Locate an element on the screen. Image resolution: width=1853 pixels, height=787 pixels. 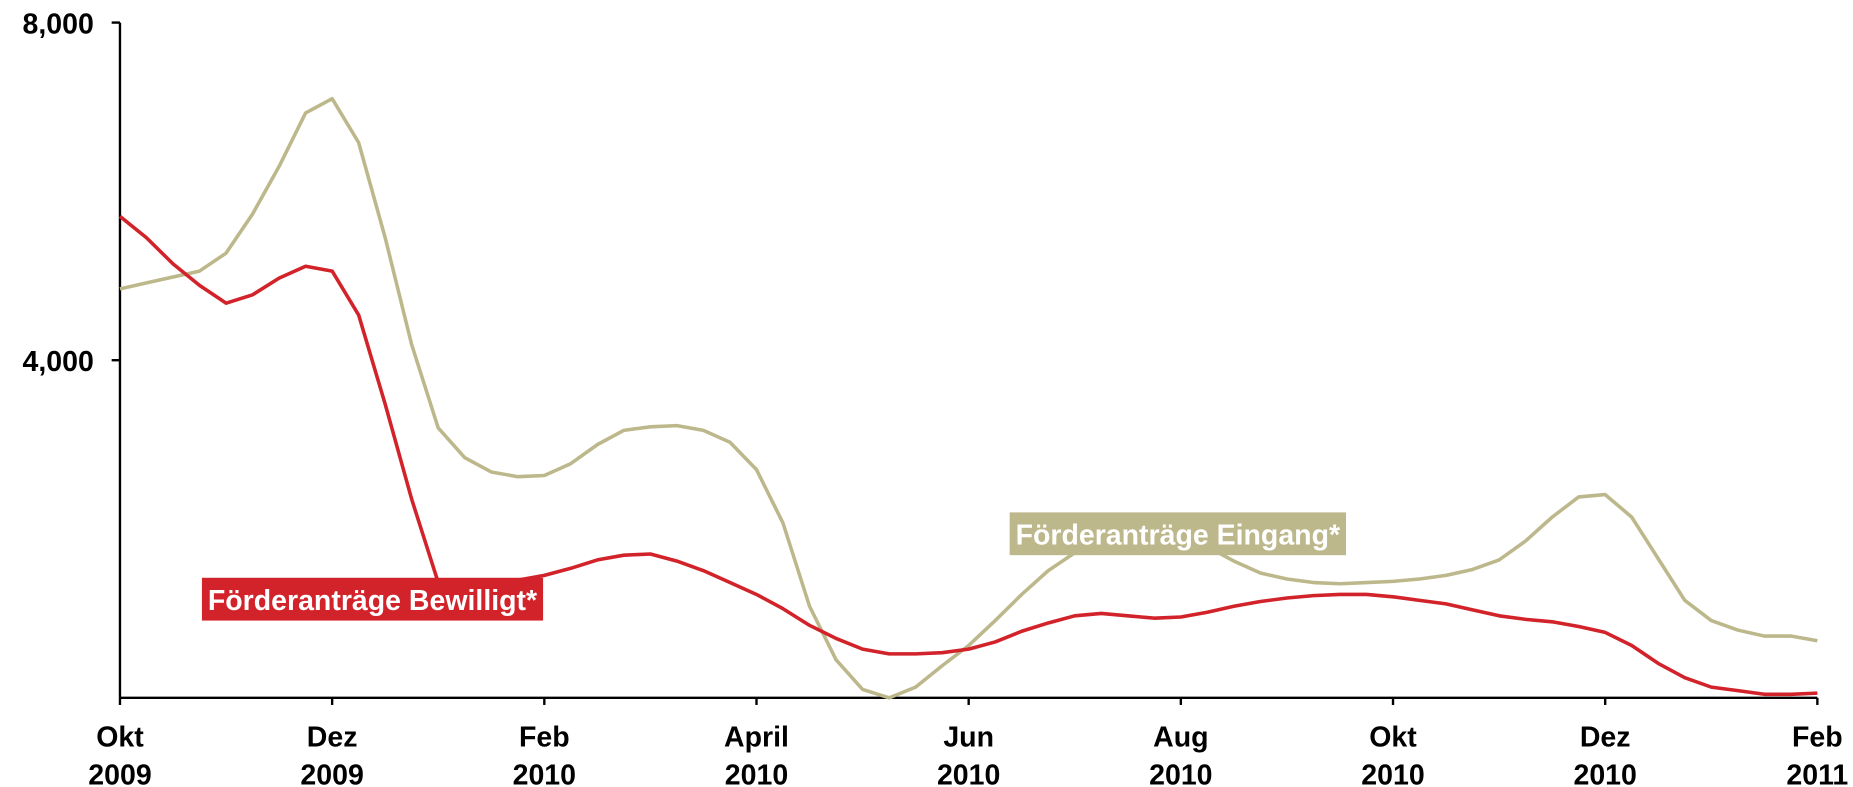
y-tick-label: 8,000 is located at coordinates (58, 24).